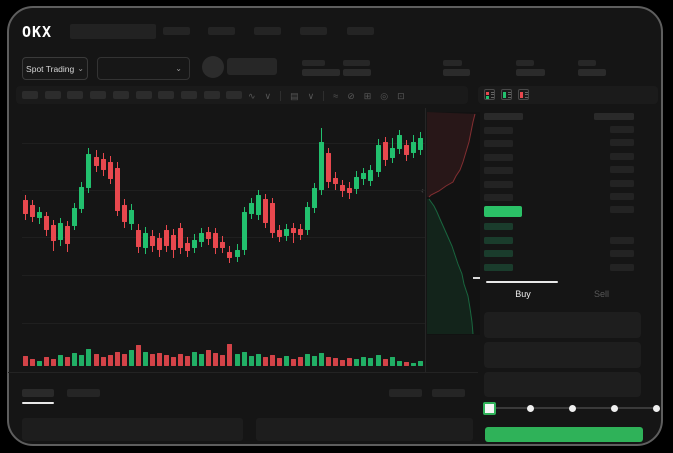 This screenshot has width=673, height=453. I want to click on market-type-label: Spot Trading, so click(50, 68).